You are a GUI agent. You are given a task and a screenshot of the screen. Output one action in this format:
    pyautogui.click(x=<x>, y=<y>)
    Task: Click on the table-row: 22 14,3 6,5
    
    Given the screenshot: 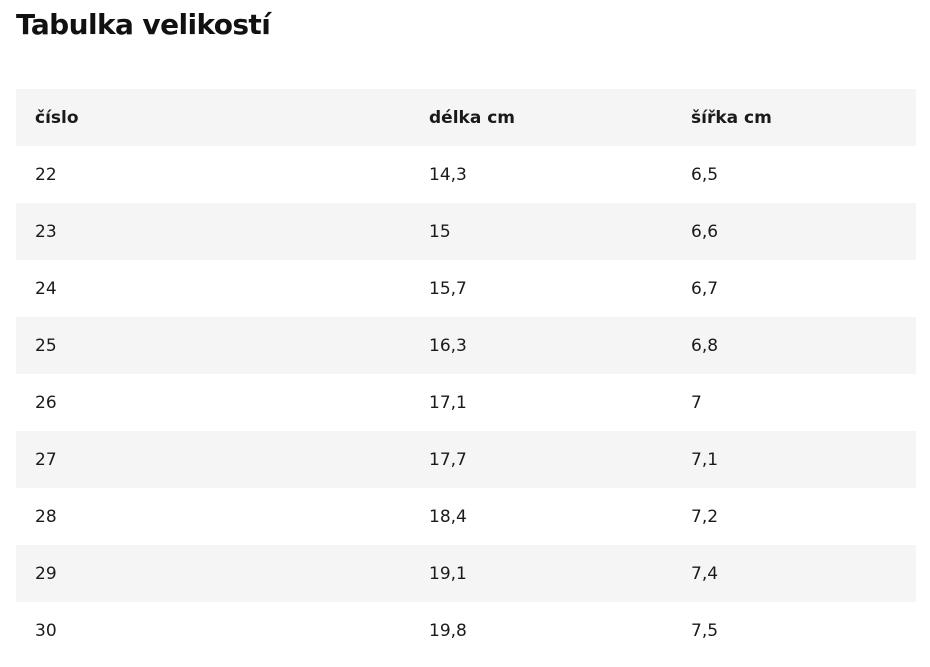 What is the action you would take?
    pyautogui.click(x=466, y=174)
    